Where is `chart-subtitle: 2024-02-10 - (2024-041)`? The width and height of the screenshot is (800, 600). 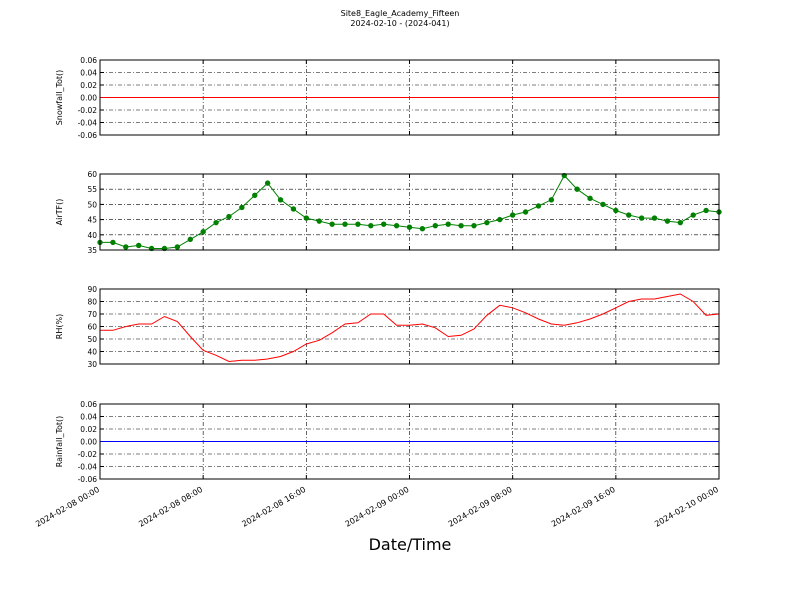
chart-subtitle: 2024-02-10 - (2024-041) is located at coordinates (399, 23).